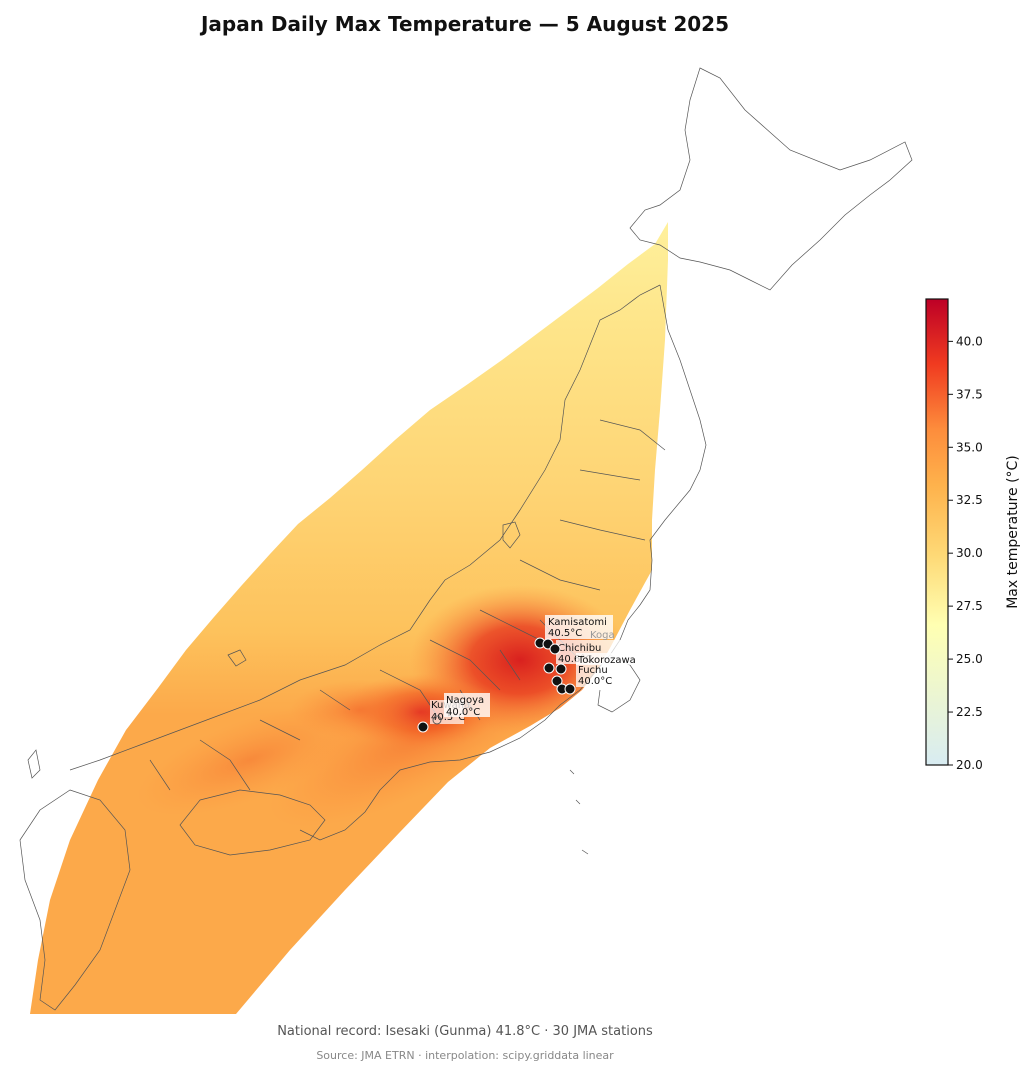 The image size is (1036, 1077). What do you see at coordinates (969, 341) in the screenshot?
I see `colorbar-tick-label: 40.0` at bounding box center [969, 341].